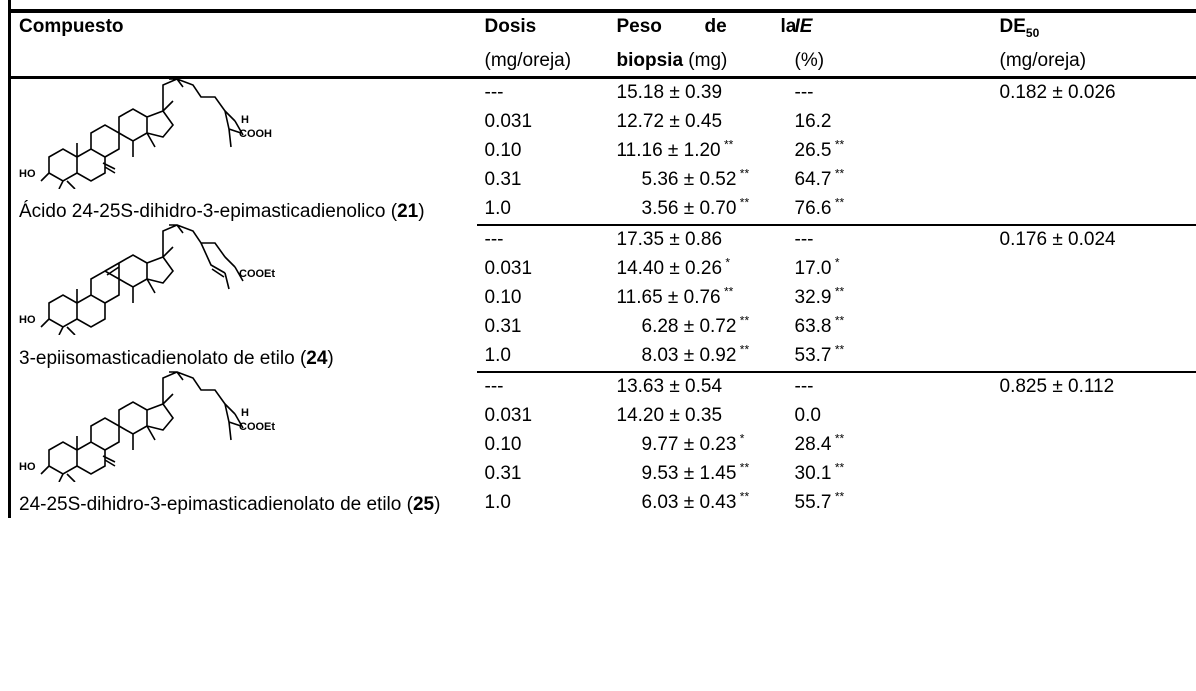  Describe the element at coordinates (689, 355) in the screenshot. I see `weight-value: 8.03 ± 0.92` at that location.